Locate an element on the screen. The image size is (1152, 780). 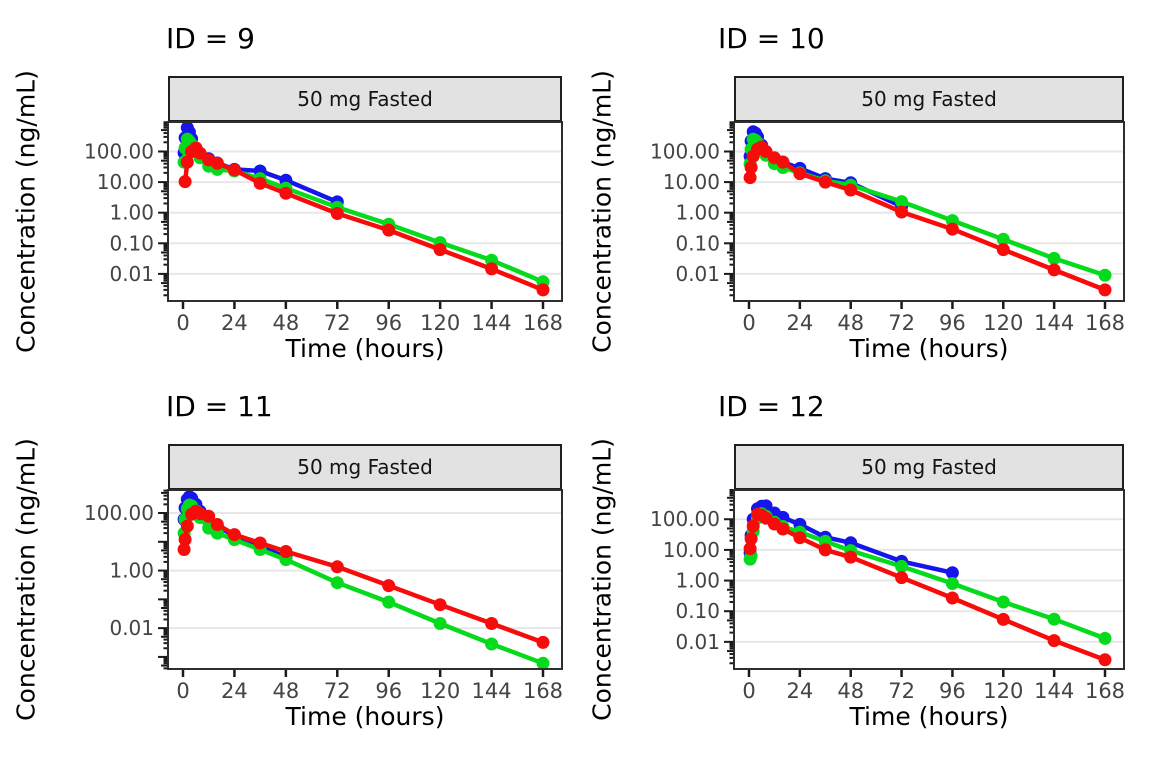
panel-title: ID = 10 is located at coordinates (771, 38).